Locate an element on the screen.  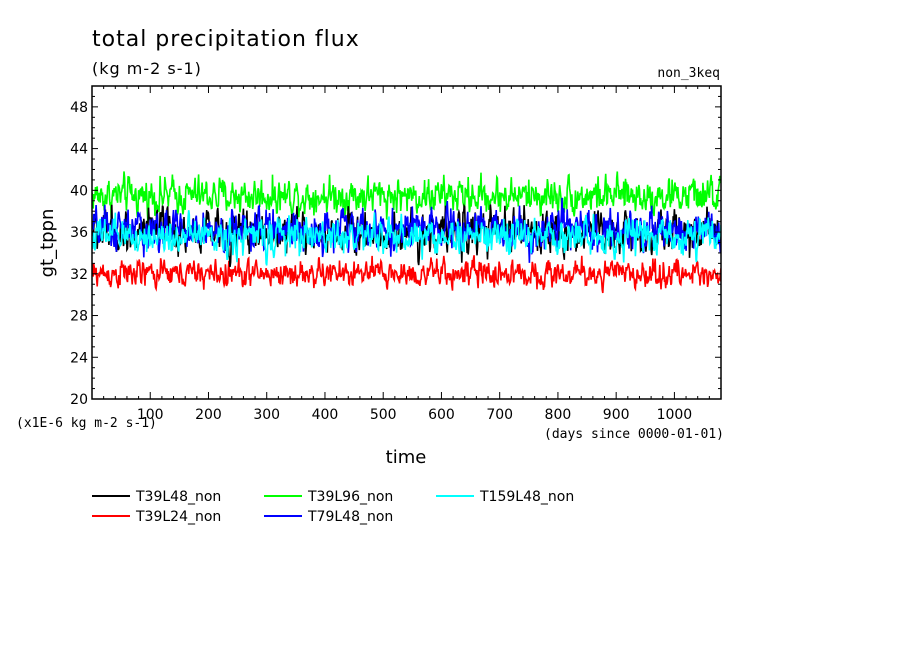
y-tick-label: 40 is located at coordinates (79, 191).